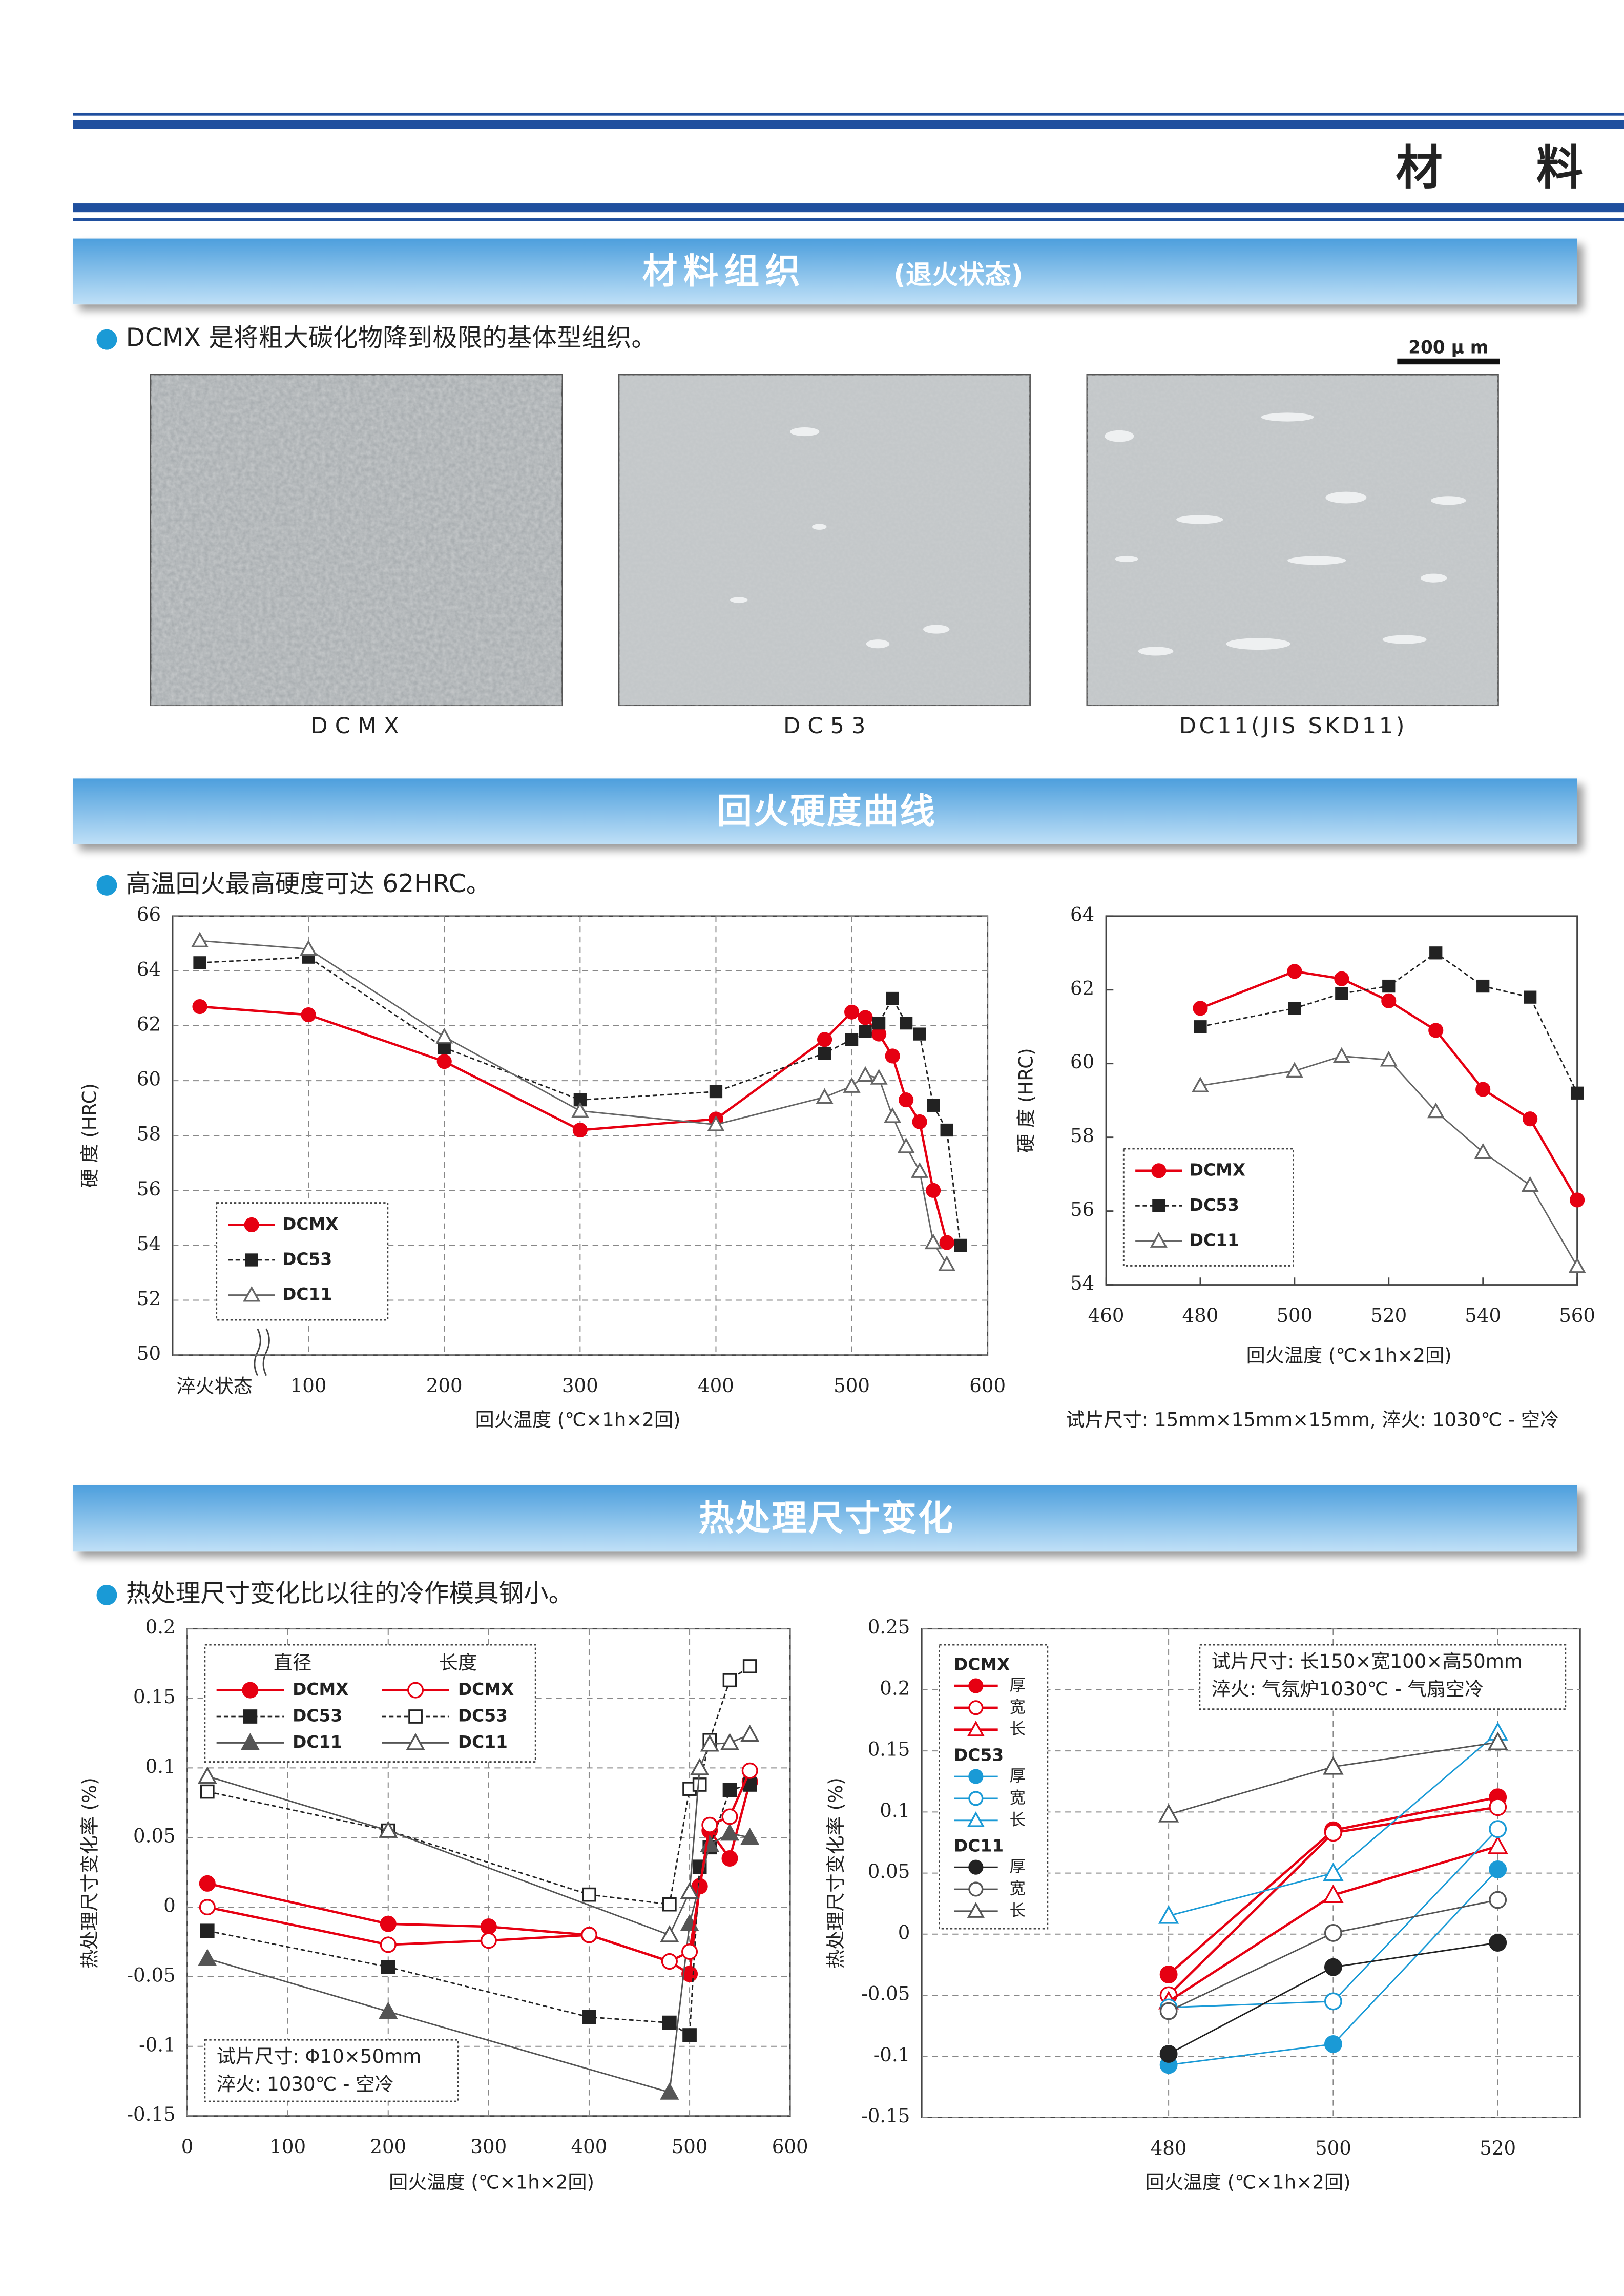 This screenshot has height=2296, width=1624. I want to click on axis-break, so click(262, 1352).